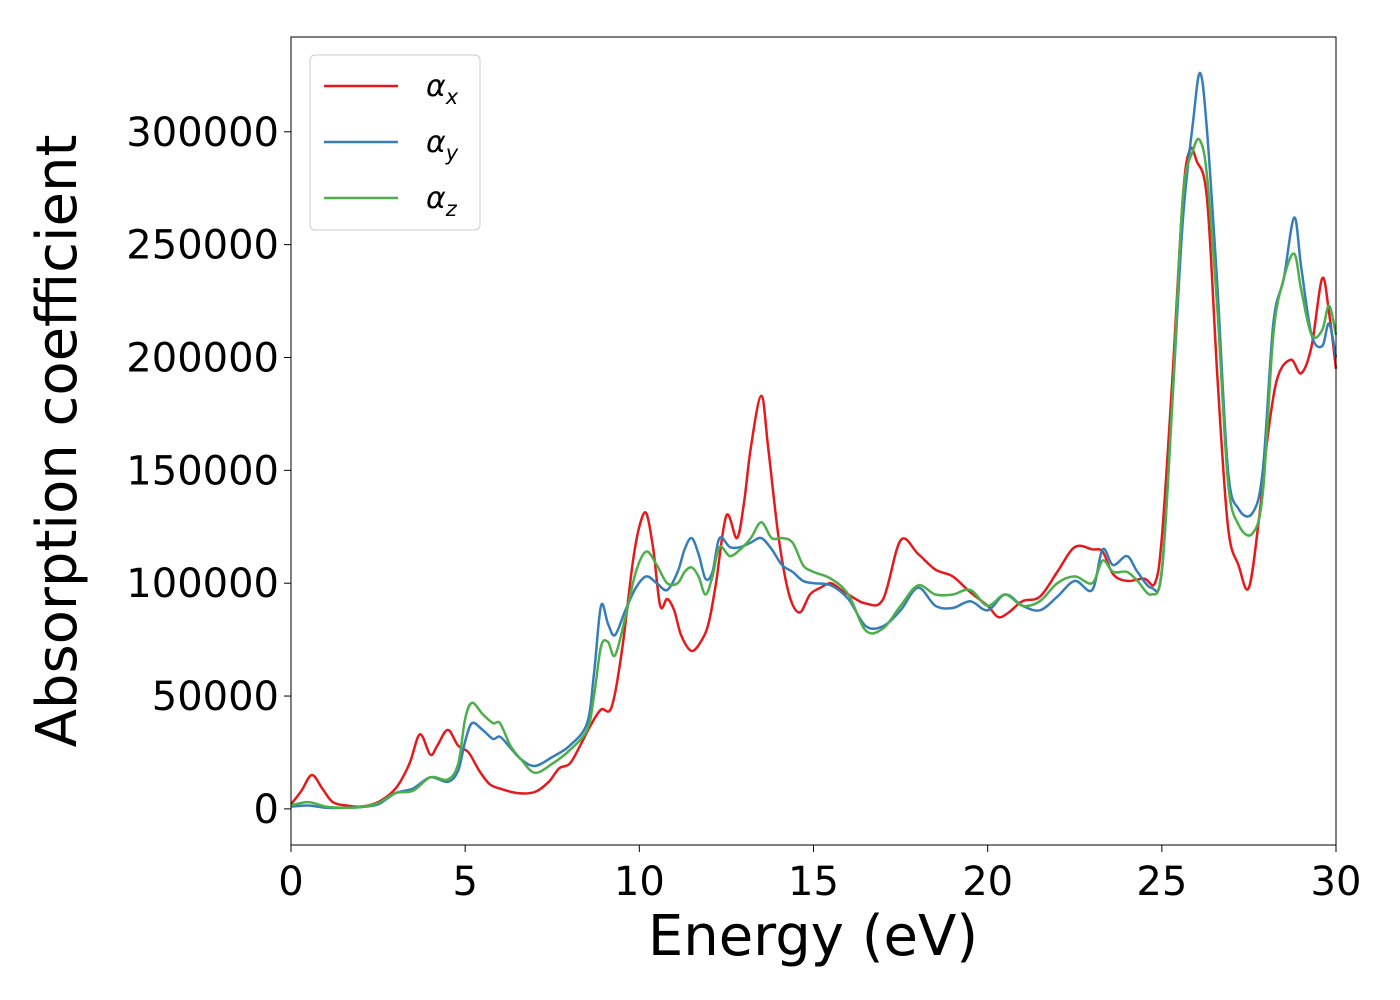 This screenshot has width=1400, height=1000. I want to click on y-tick-label: 250000, so click(202, 246).